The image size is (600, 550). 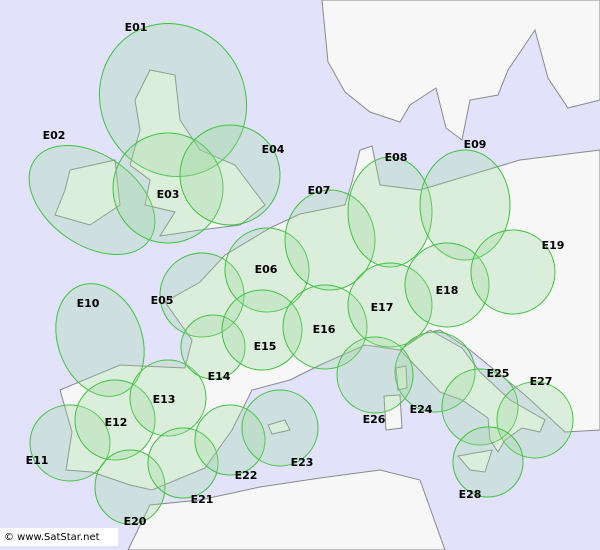 What do you see at coordinates (164, 399) in the screenshot?
I see `beam-label: E13` at bounding box center [164, 399].